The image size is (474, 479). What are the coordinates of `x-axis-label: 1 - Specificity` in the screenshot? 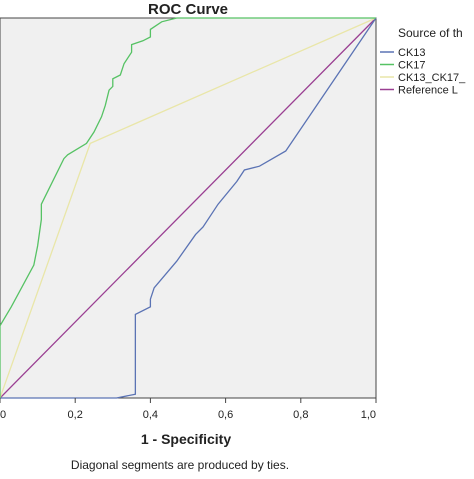 It's located at (186, 439).